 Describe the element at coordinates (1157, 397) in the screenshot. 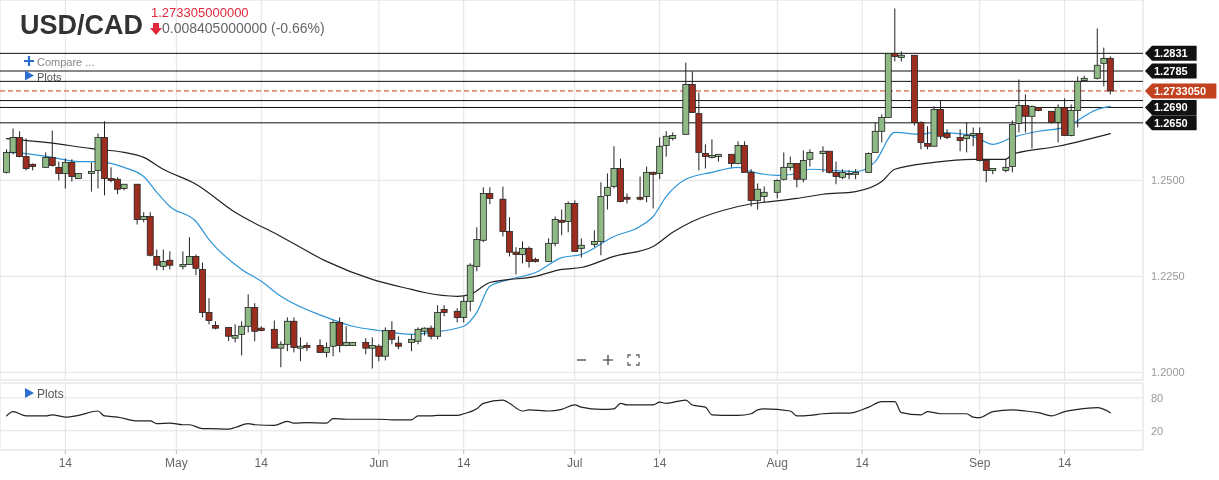

I see `y-tick-label: 80` at that location.